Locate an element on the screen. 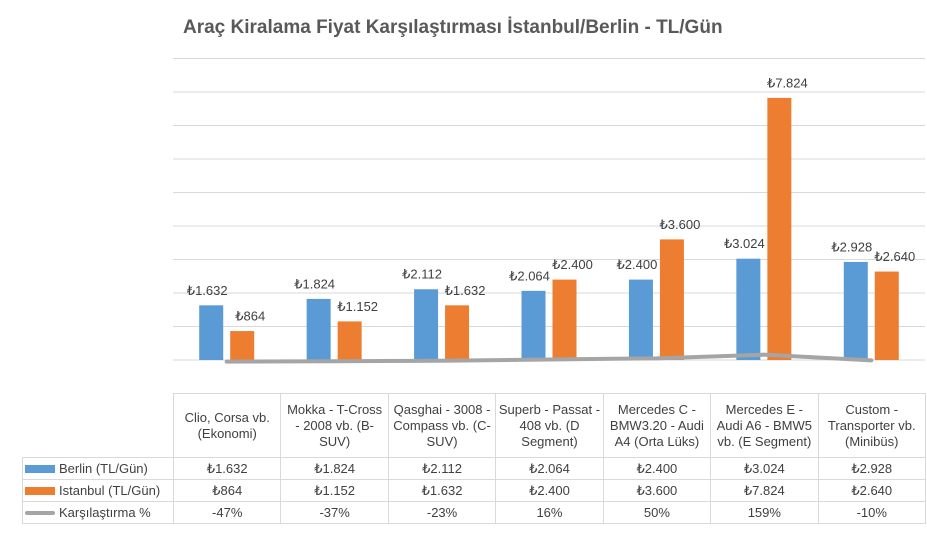 The height and width of the screenshot is (534, 927). value-cell: -10% is located at coordinates (871, 512).